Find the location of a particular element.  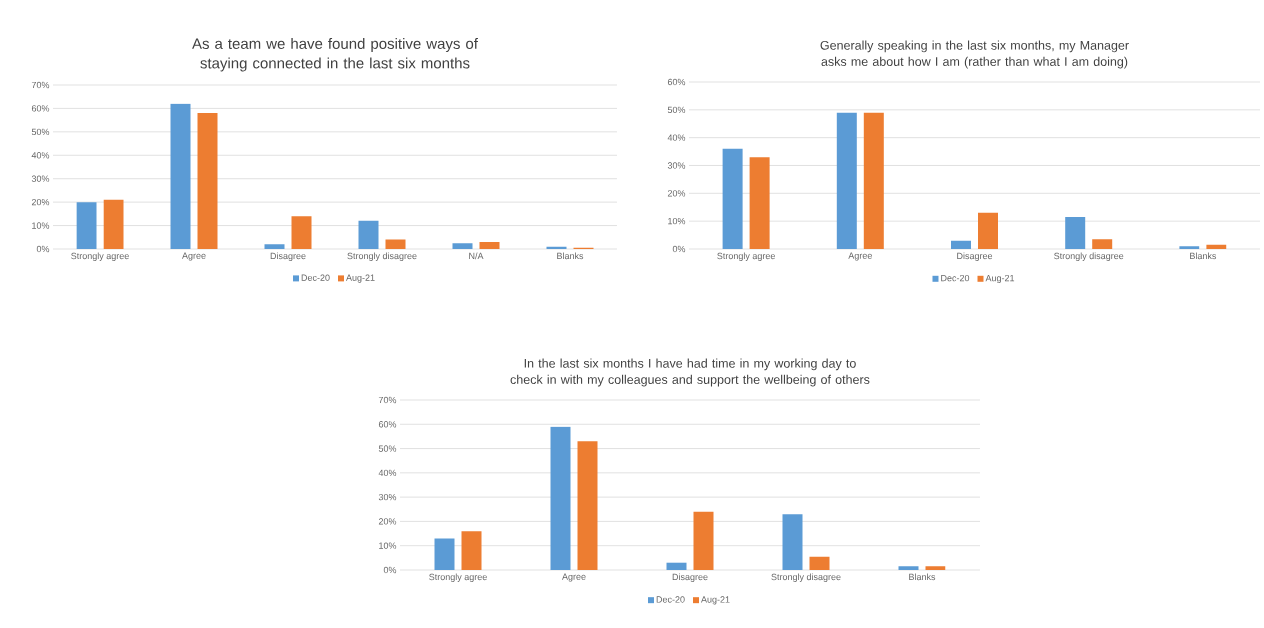

x-tick-label: N/A is located at coordinates (476, 256).